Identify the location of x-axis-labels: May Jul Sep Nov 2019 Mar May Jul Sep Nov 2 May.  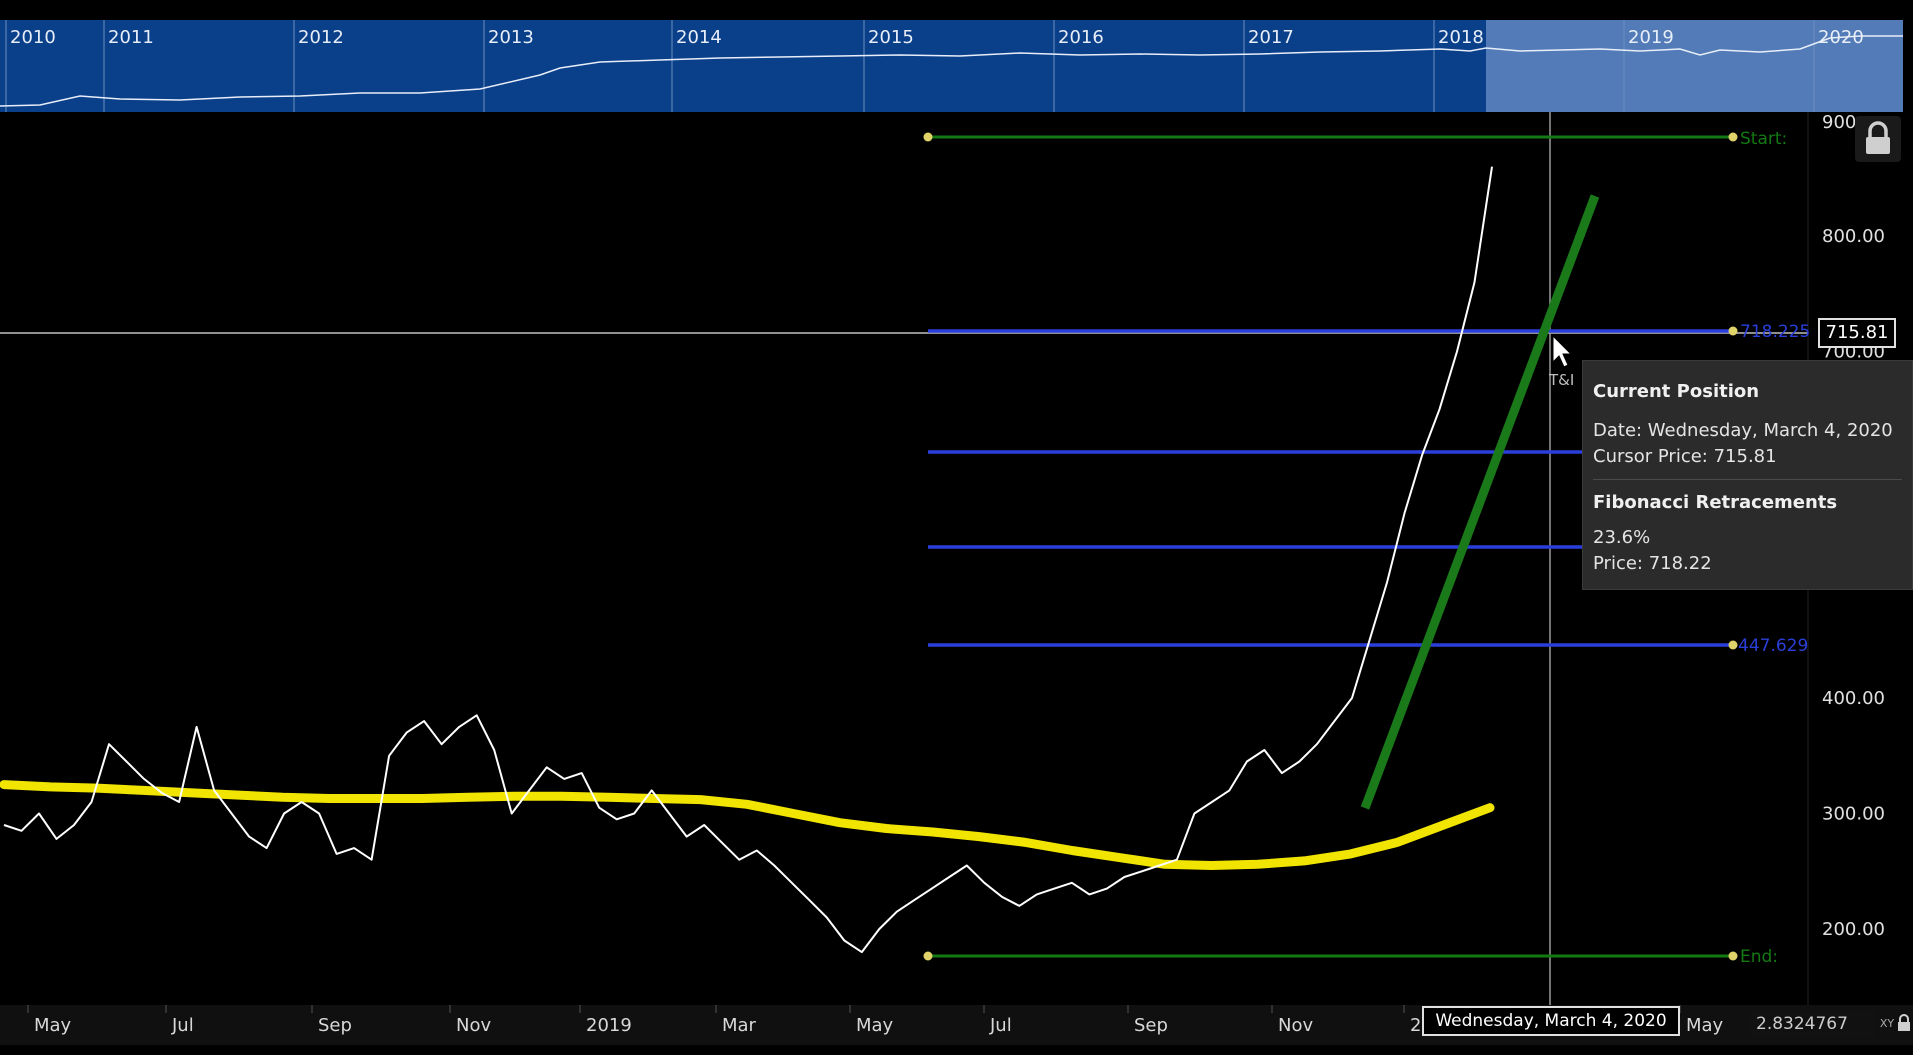
(875, 1020).